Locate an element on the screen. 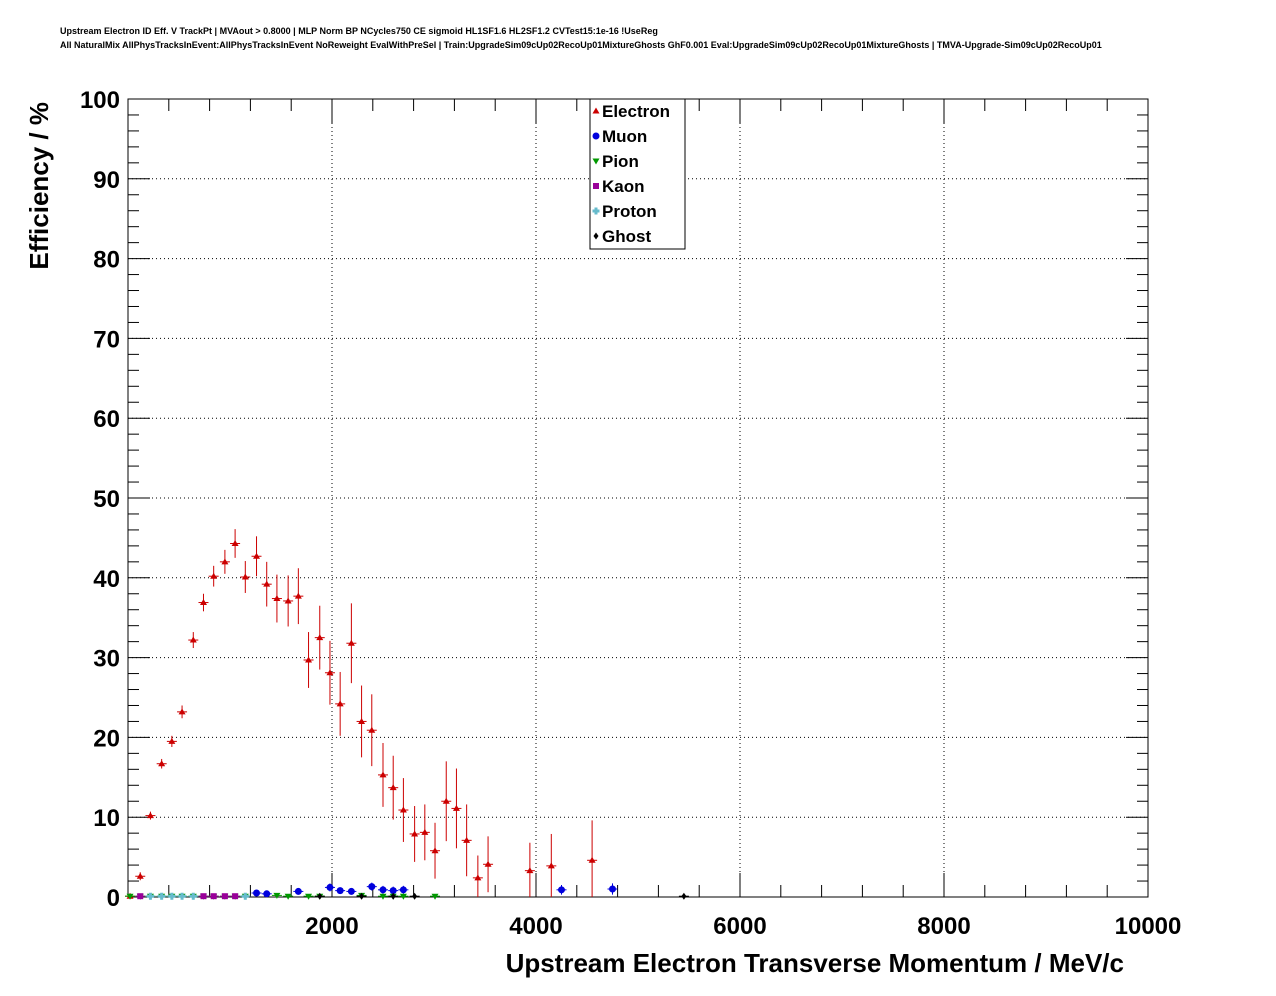 Image resolution: width=1276 pixels, height=996 pixels. y-tick-label: 70 is located at coordinates (106, 339).